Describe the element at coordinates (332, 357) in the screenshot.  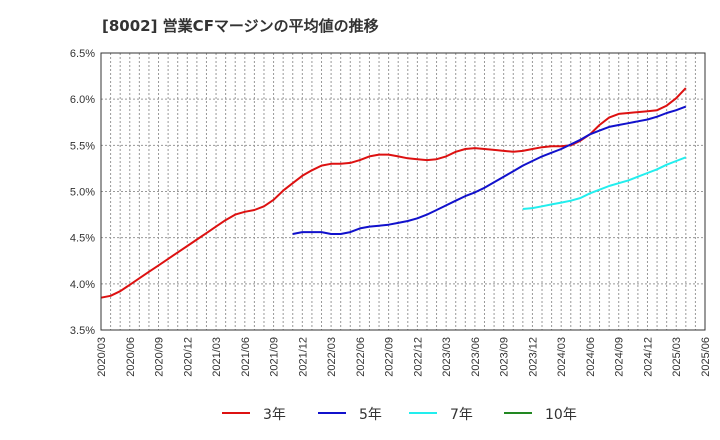
I see `x-tick-label: 2022/03` at that location.